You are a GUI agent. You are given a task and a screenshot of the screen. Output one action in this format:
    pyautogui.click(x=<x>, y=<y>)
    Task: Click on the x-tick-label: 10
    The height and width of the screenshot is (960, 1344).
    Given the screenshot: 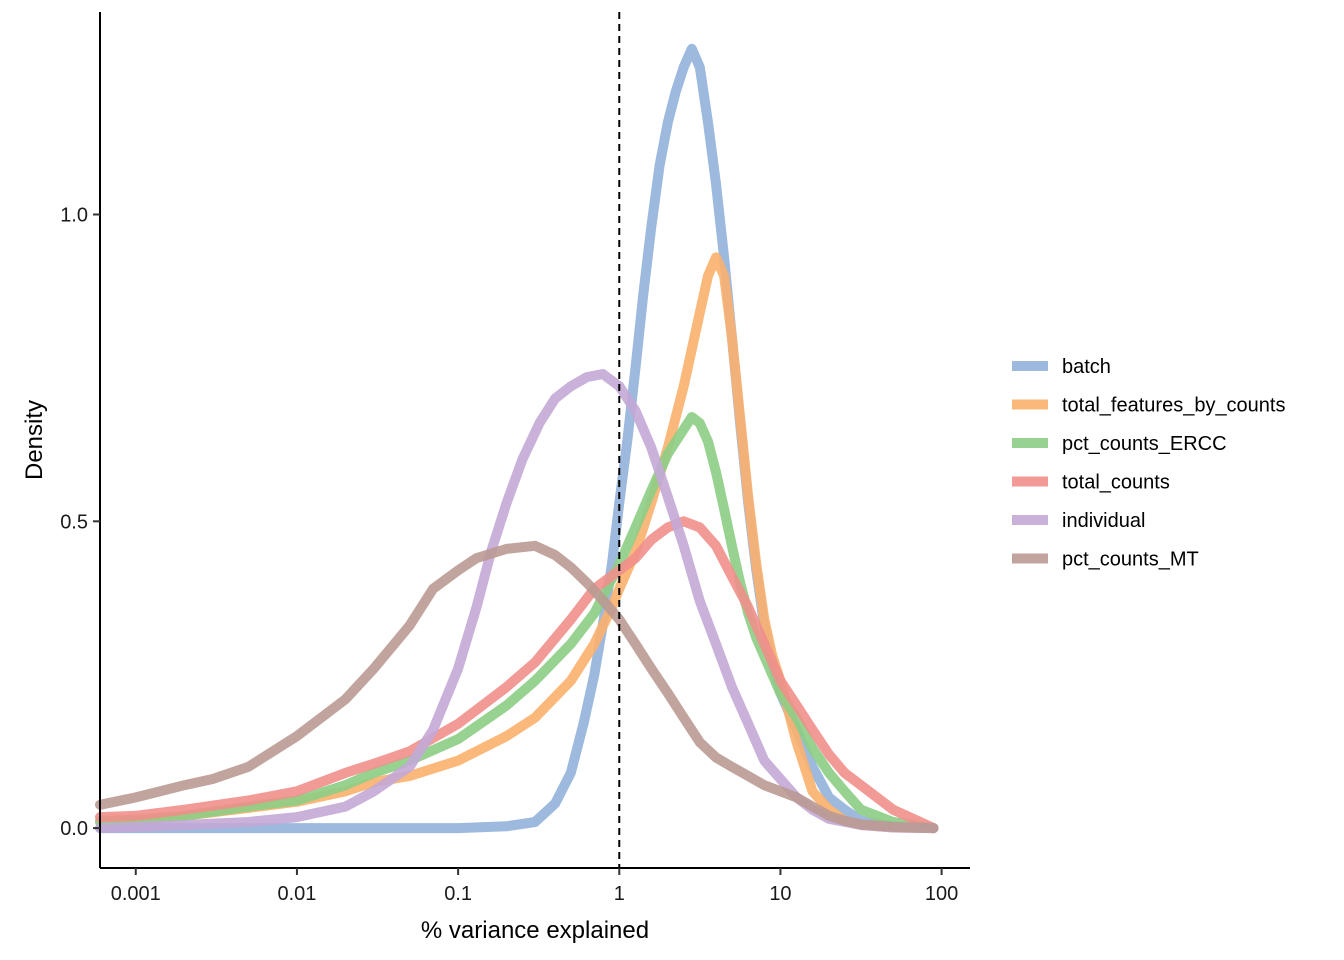 What is the action you would take?
    pyautogui.click(x=780, y=894)
    